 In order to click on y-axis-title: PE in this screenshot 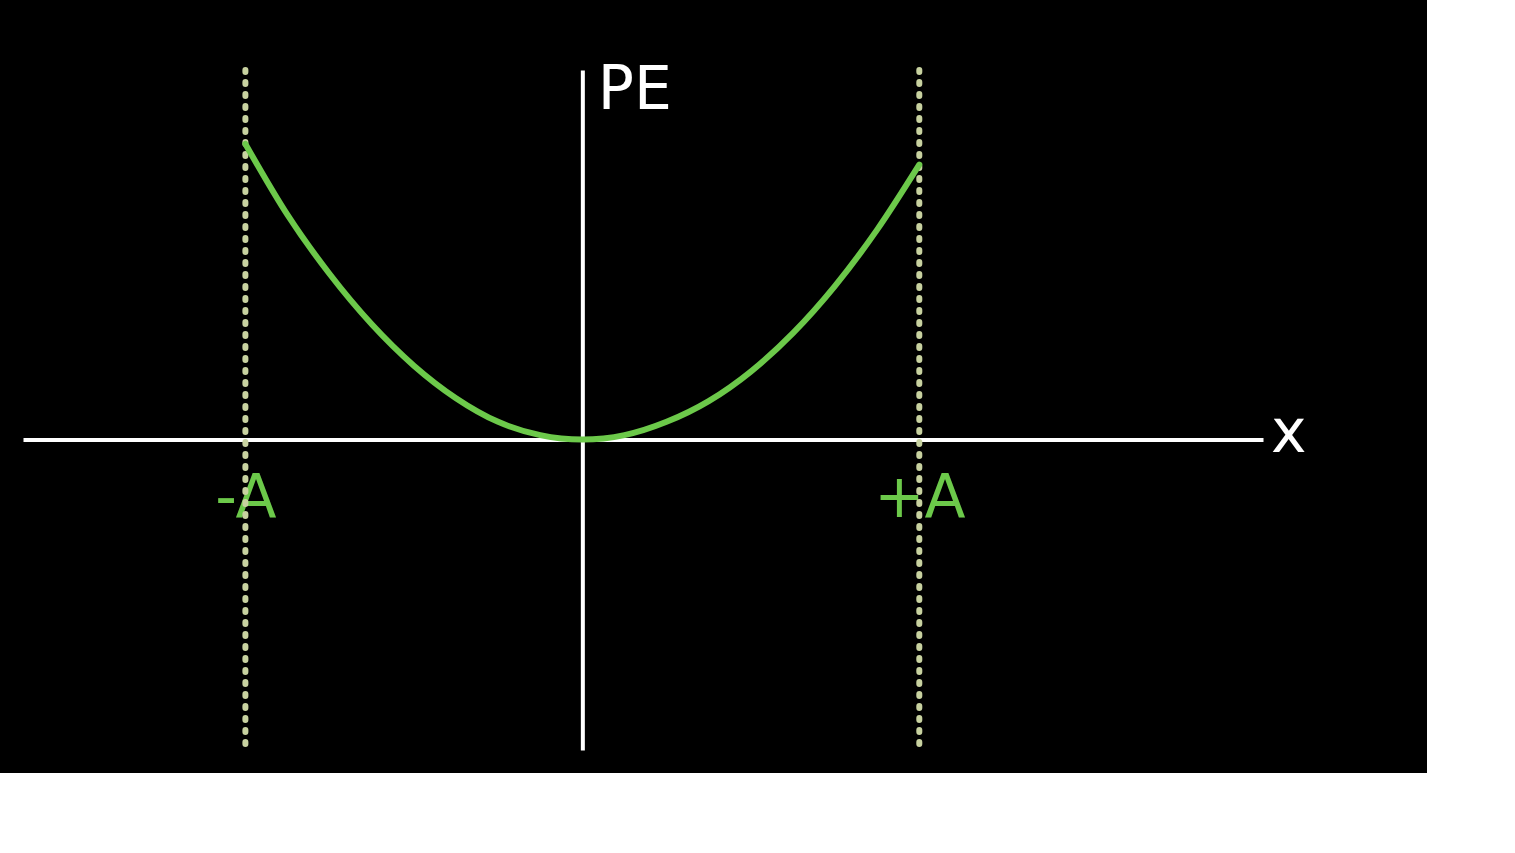, I will do `click(634, 87)`.